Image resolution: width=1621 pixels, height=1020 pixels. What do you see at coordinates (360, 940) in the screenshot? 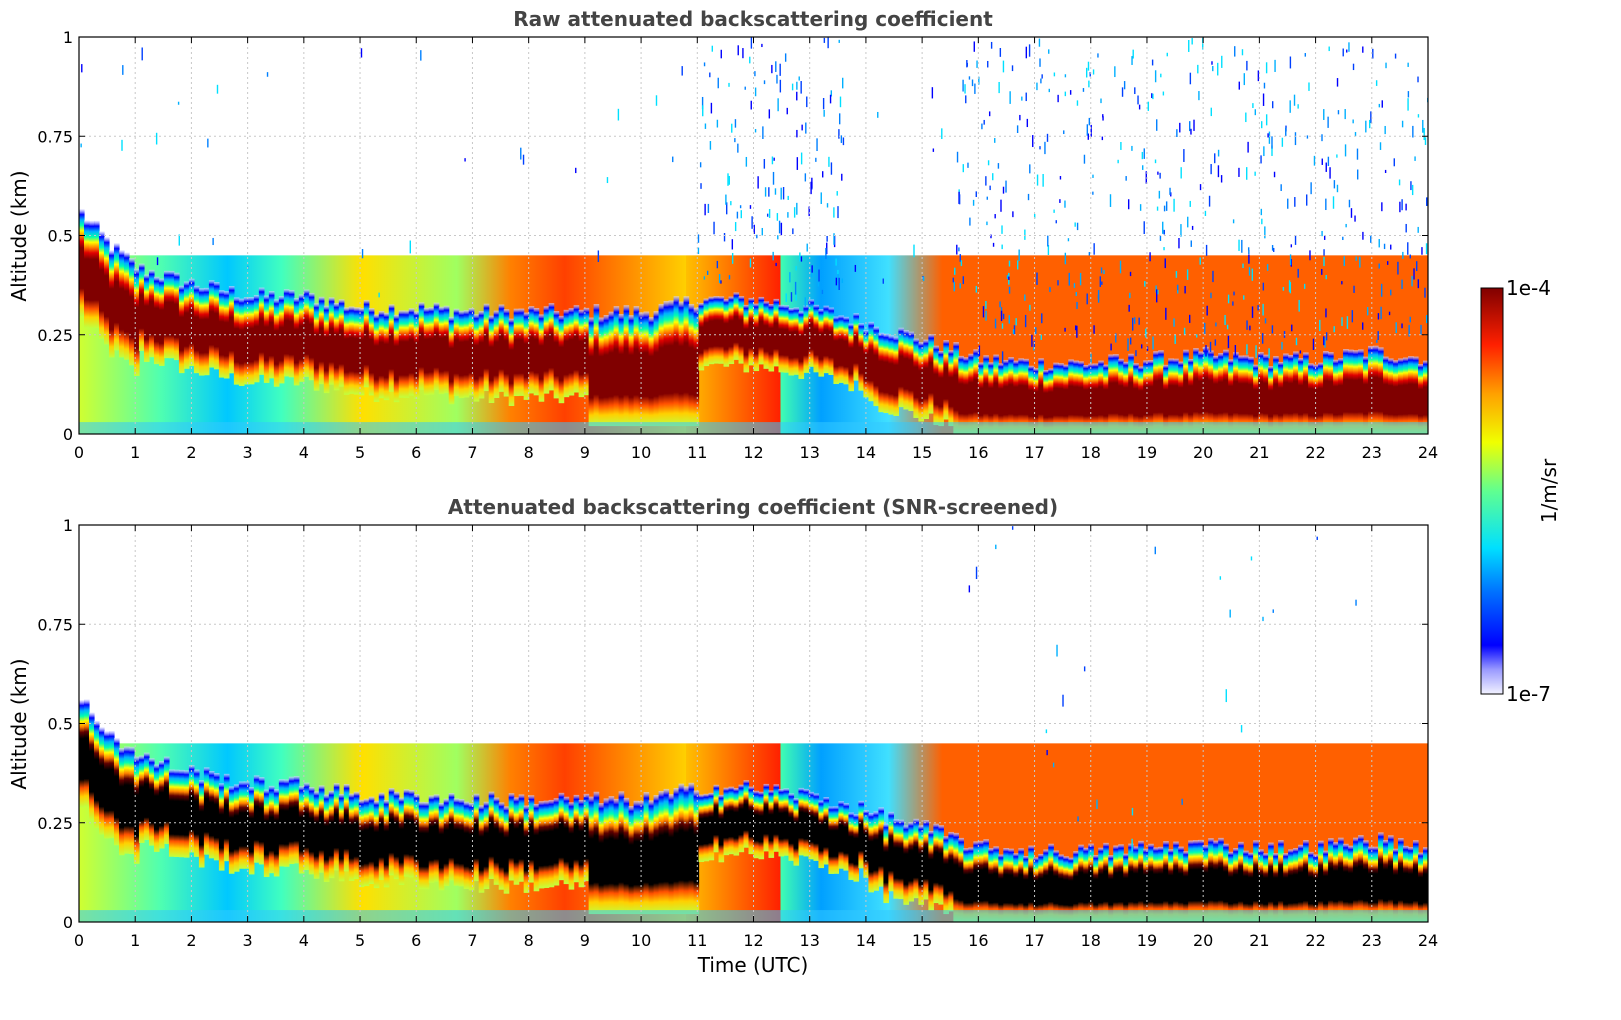
I see `x-tick-label: 5` at bounding box center [360, 940].